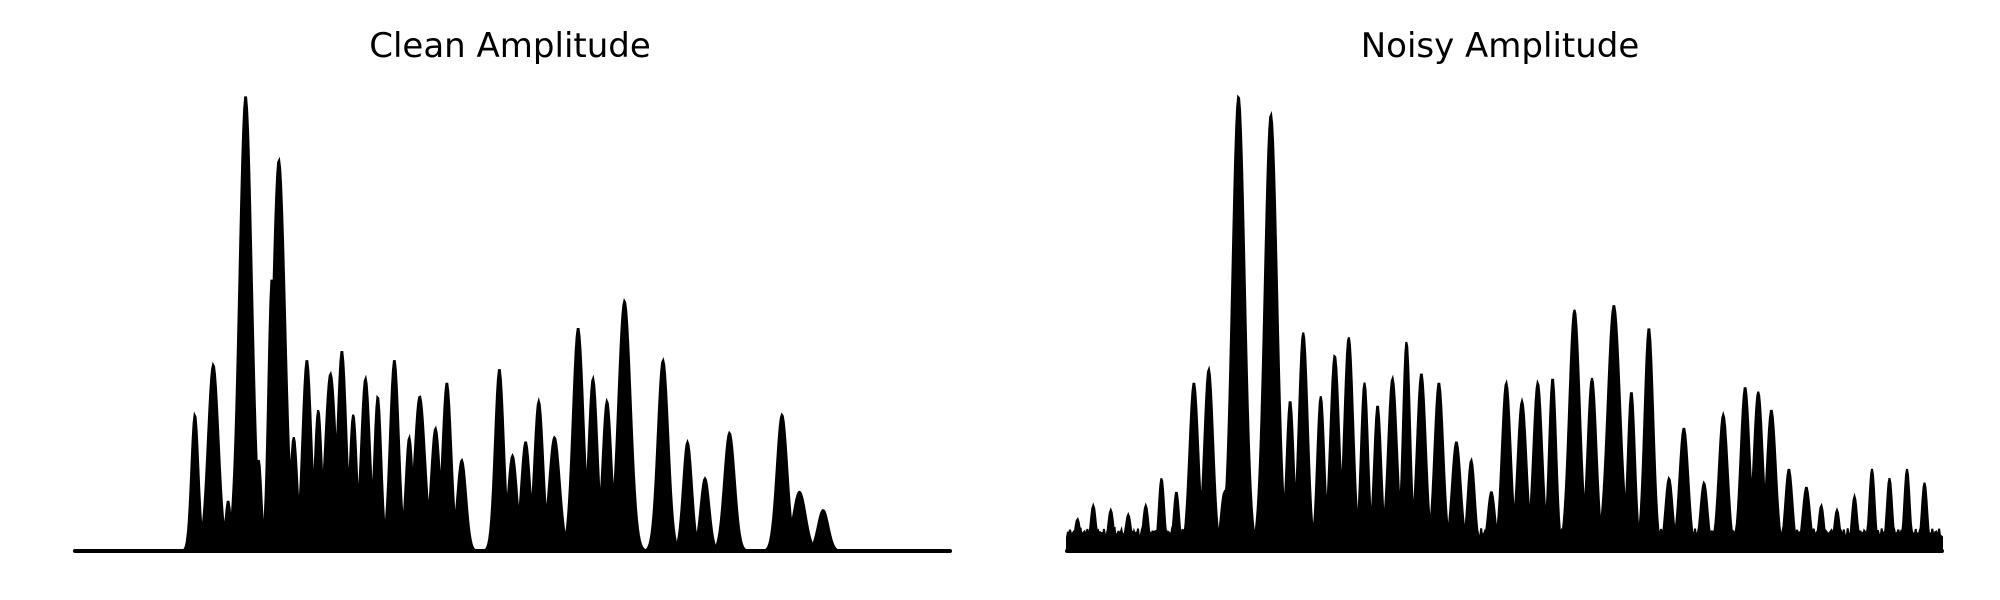 The image size is (2000, 600). Describe the element at coordinates (1500, 46) in the screenshot. I see `chart-title-noisy: Noisy Amplitude` at that location.